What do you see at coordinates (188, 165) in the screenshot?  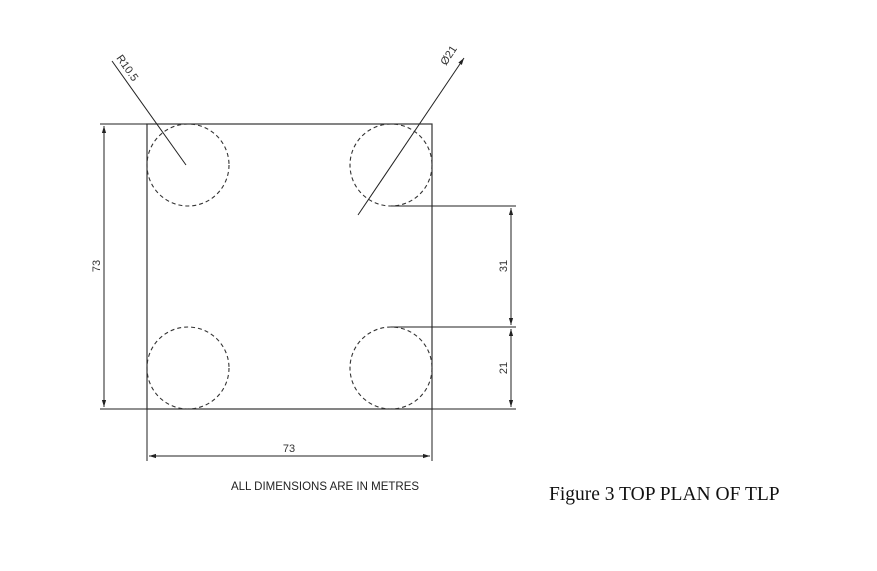 I see `column-top-left` at bounding box center [188, 165].